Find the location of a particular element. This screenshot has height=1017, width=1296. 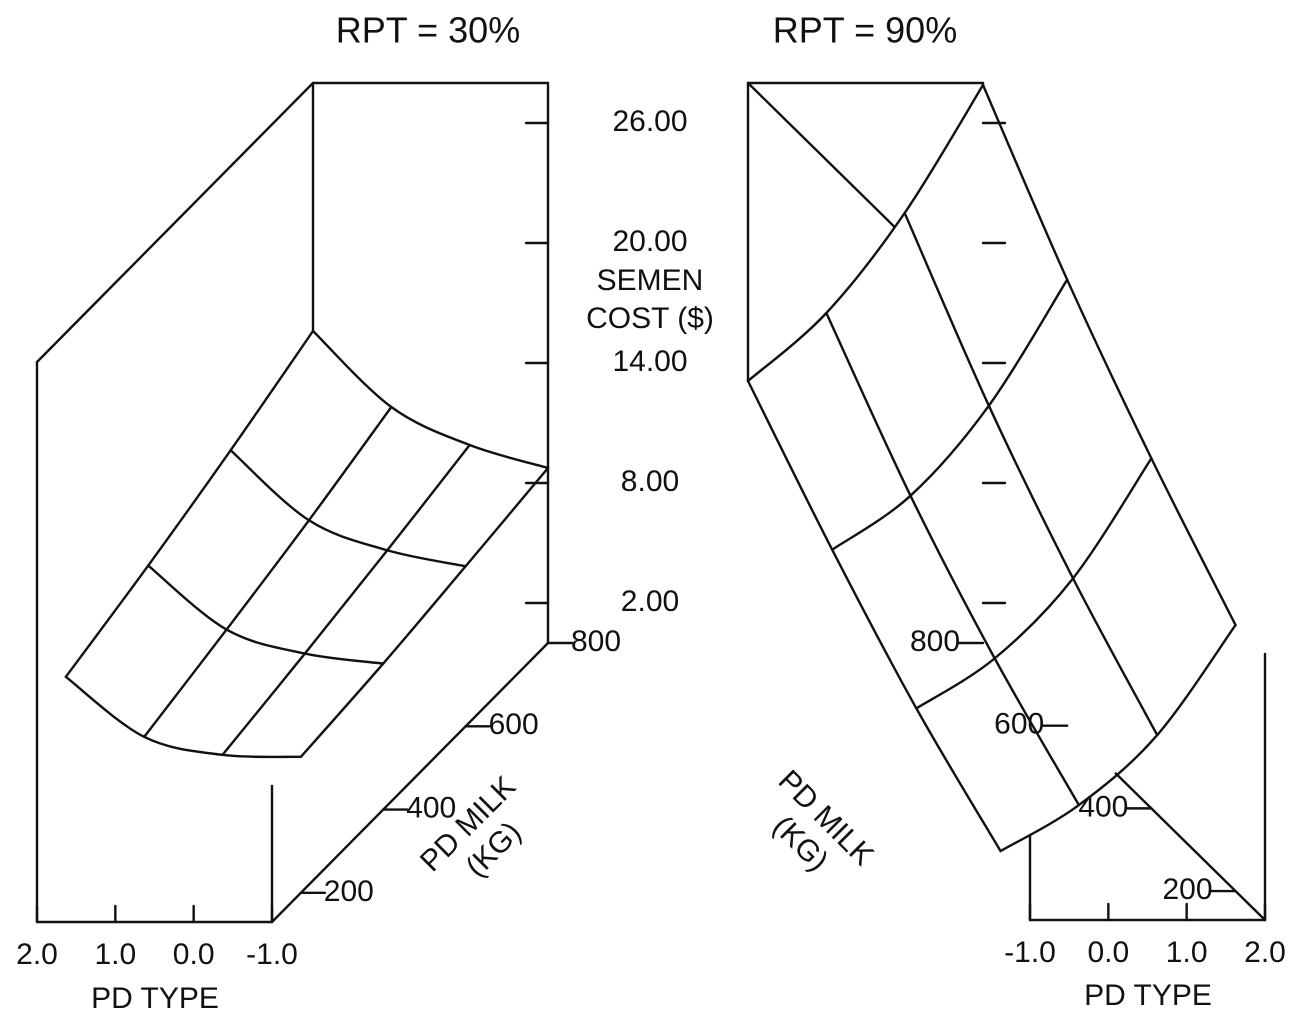

z-tick-label: 8.00 is located at coordinates (650, 481).